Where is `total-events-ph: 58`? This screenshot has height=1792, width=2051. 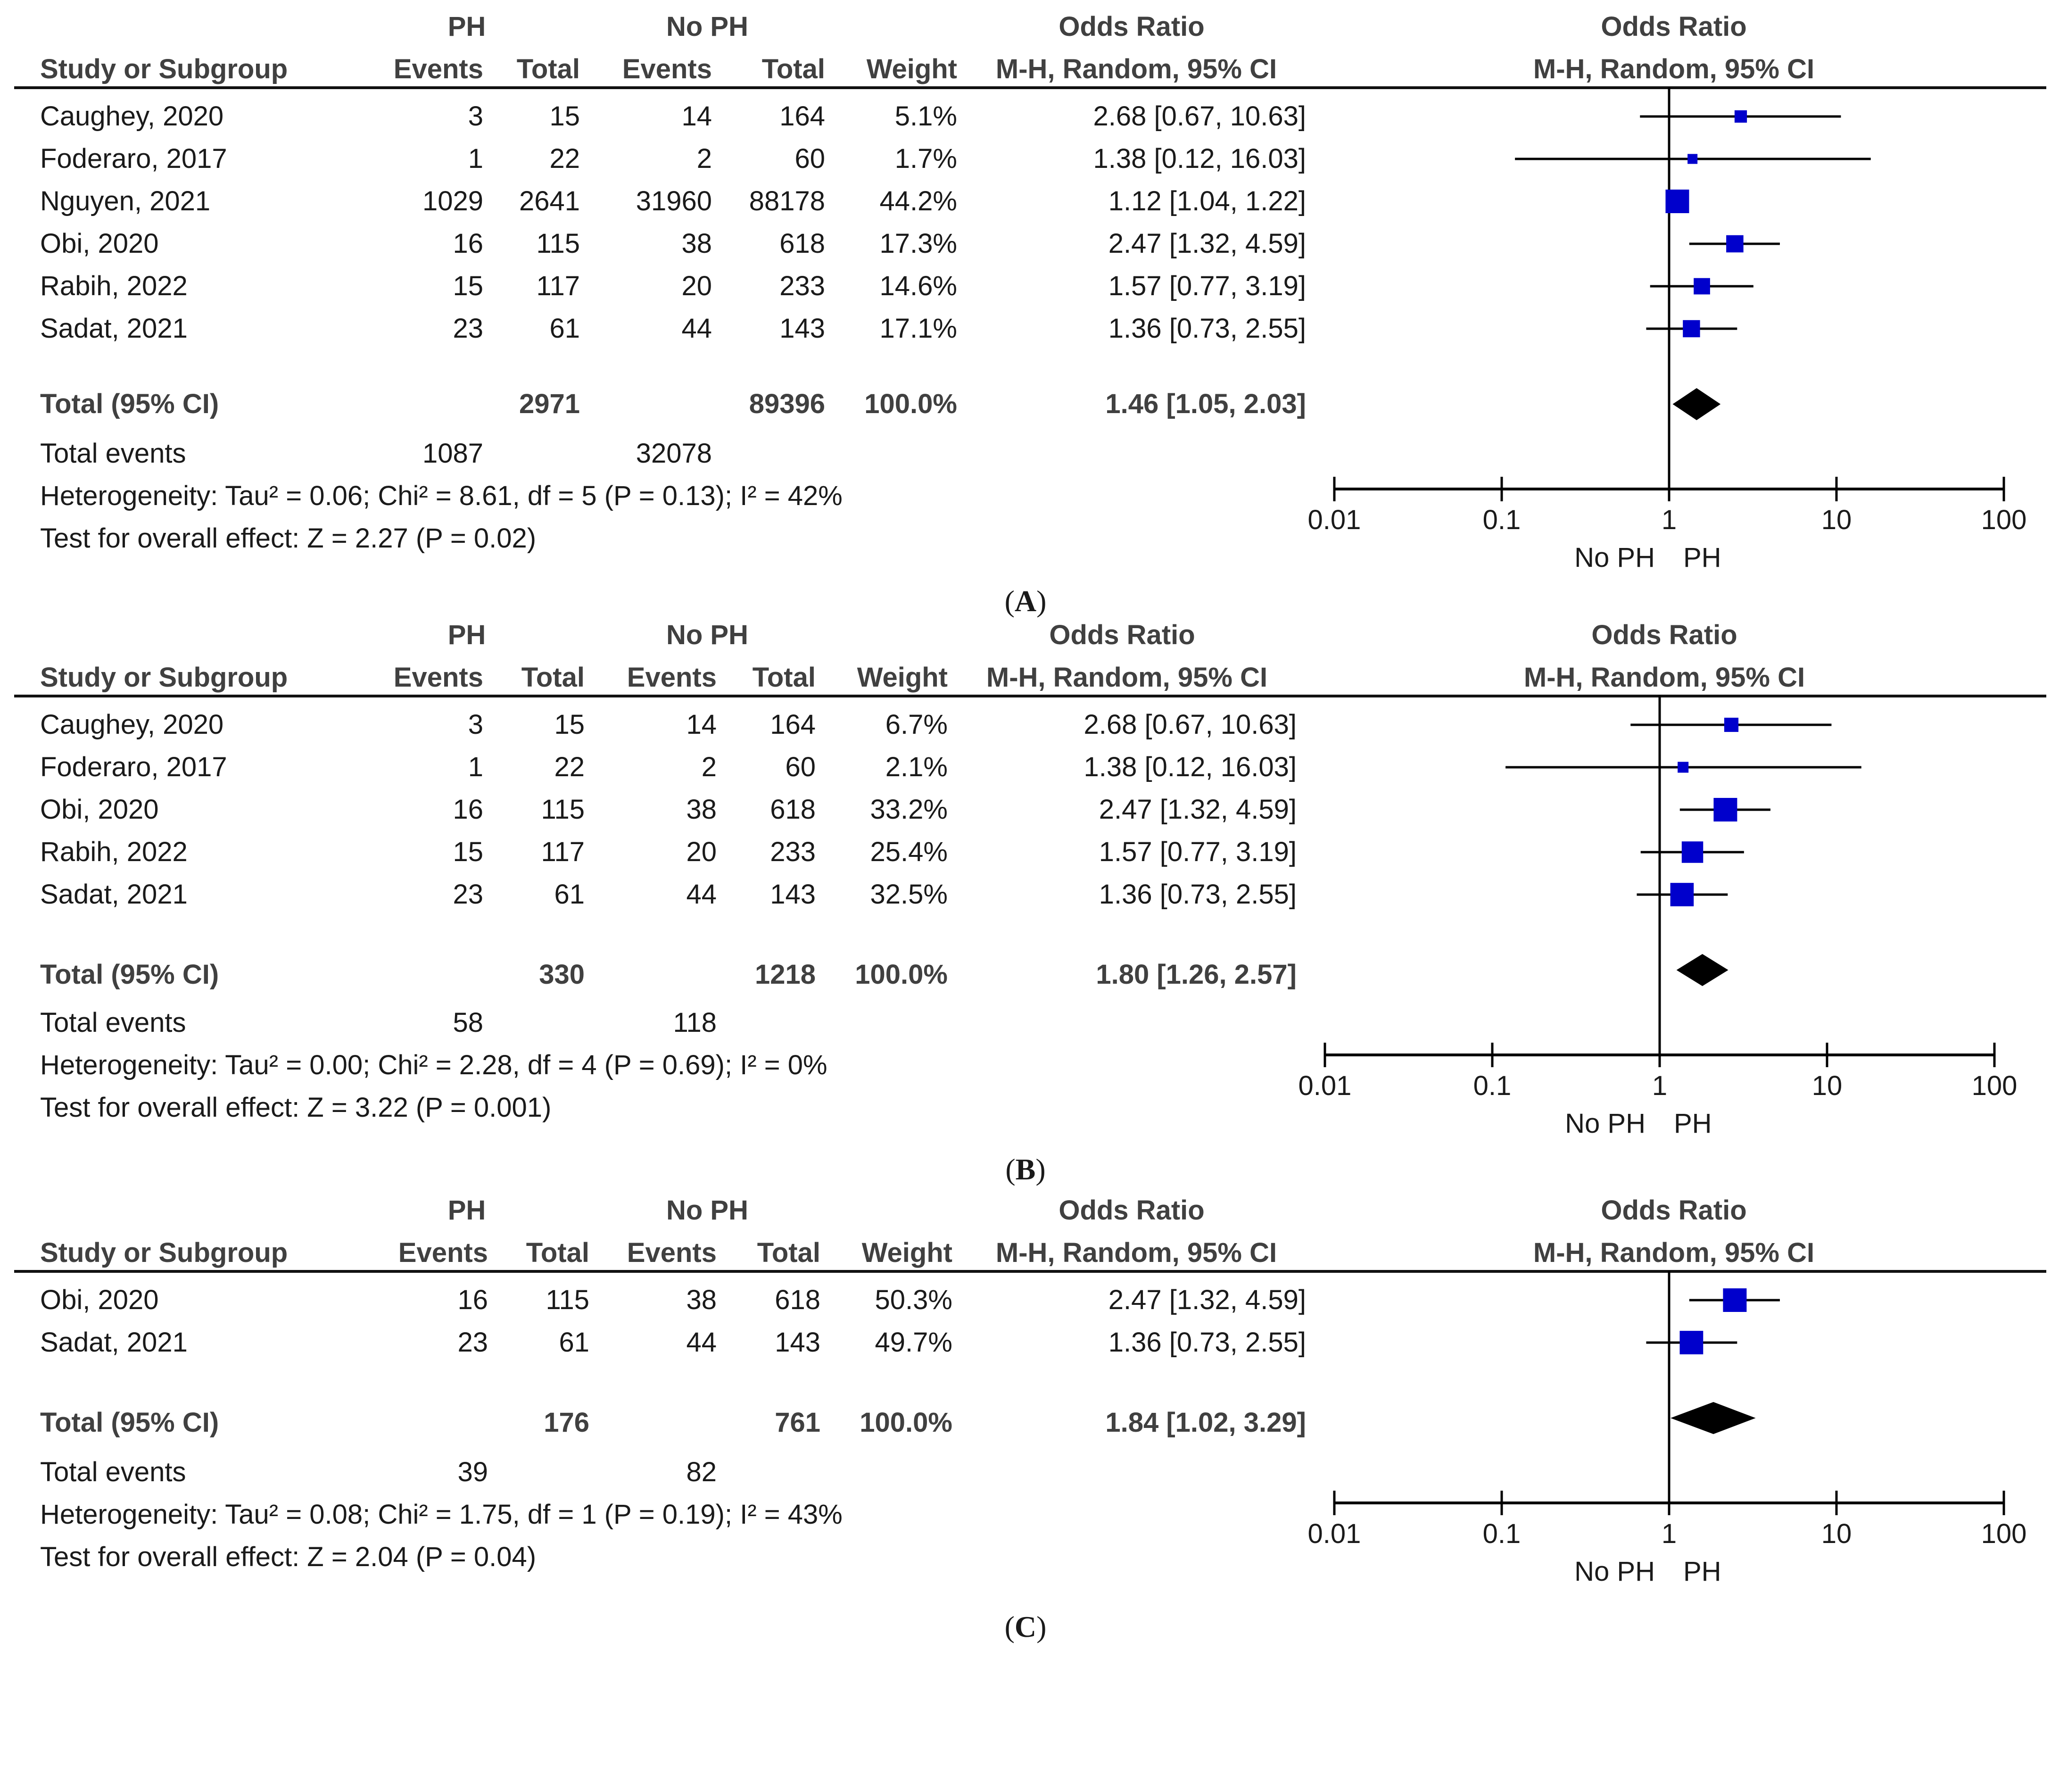 total-events-ph: 58 is located at coordinates (468, 1023).